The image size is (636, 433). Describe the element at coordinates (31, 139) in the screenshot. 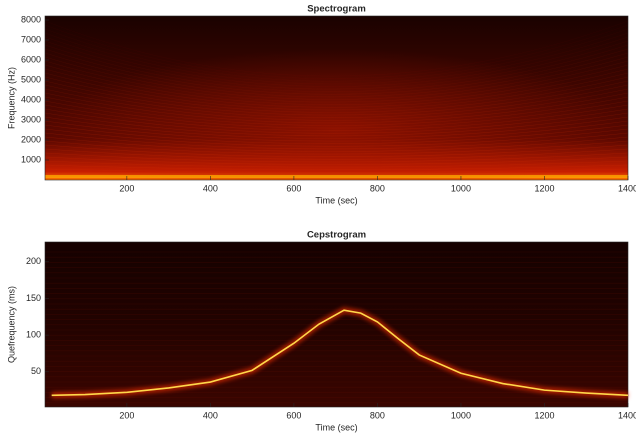

I see `y-tick-label: 2000` at that location.